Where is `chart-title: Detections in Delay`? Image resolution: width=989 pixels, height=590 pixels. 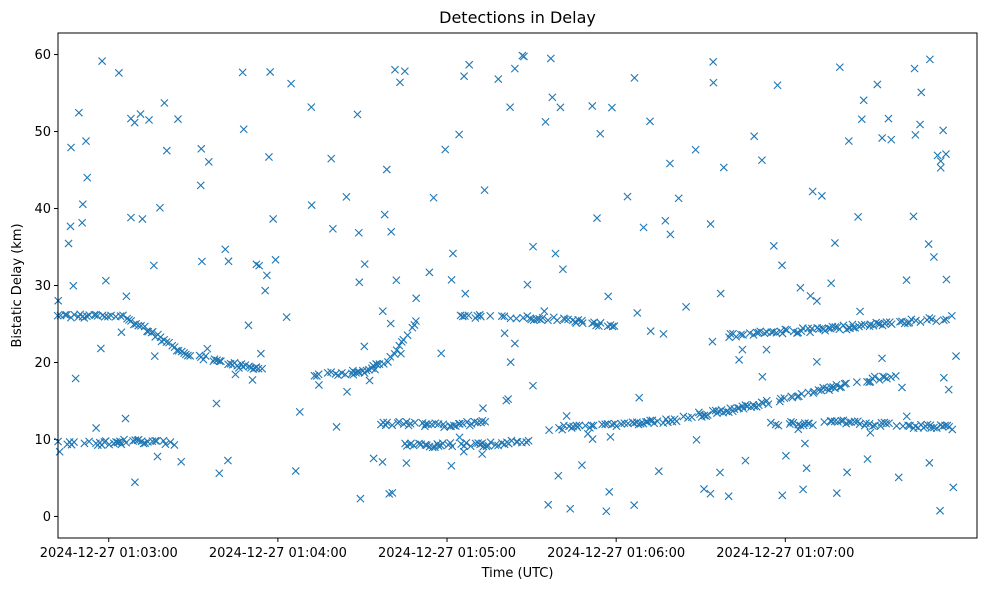
chart-title: Detections in Delay is located at coordinates (517, 17).